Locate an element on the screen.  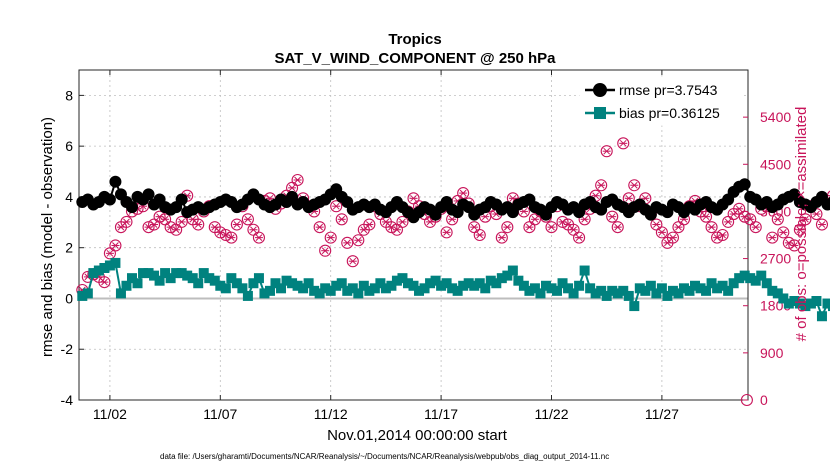
y2-tick-label: 4500 is located at coordinates (775, 164).